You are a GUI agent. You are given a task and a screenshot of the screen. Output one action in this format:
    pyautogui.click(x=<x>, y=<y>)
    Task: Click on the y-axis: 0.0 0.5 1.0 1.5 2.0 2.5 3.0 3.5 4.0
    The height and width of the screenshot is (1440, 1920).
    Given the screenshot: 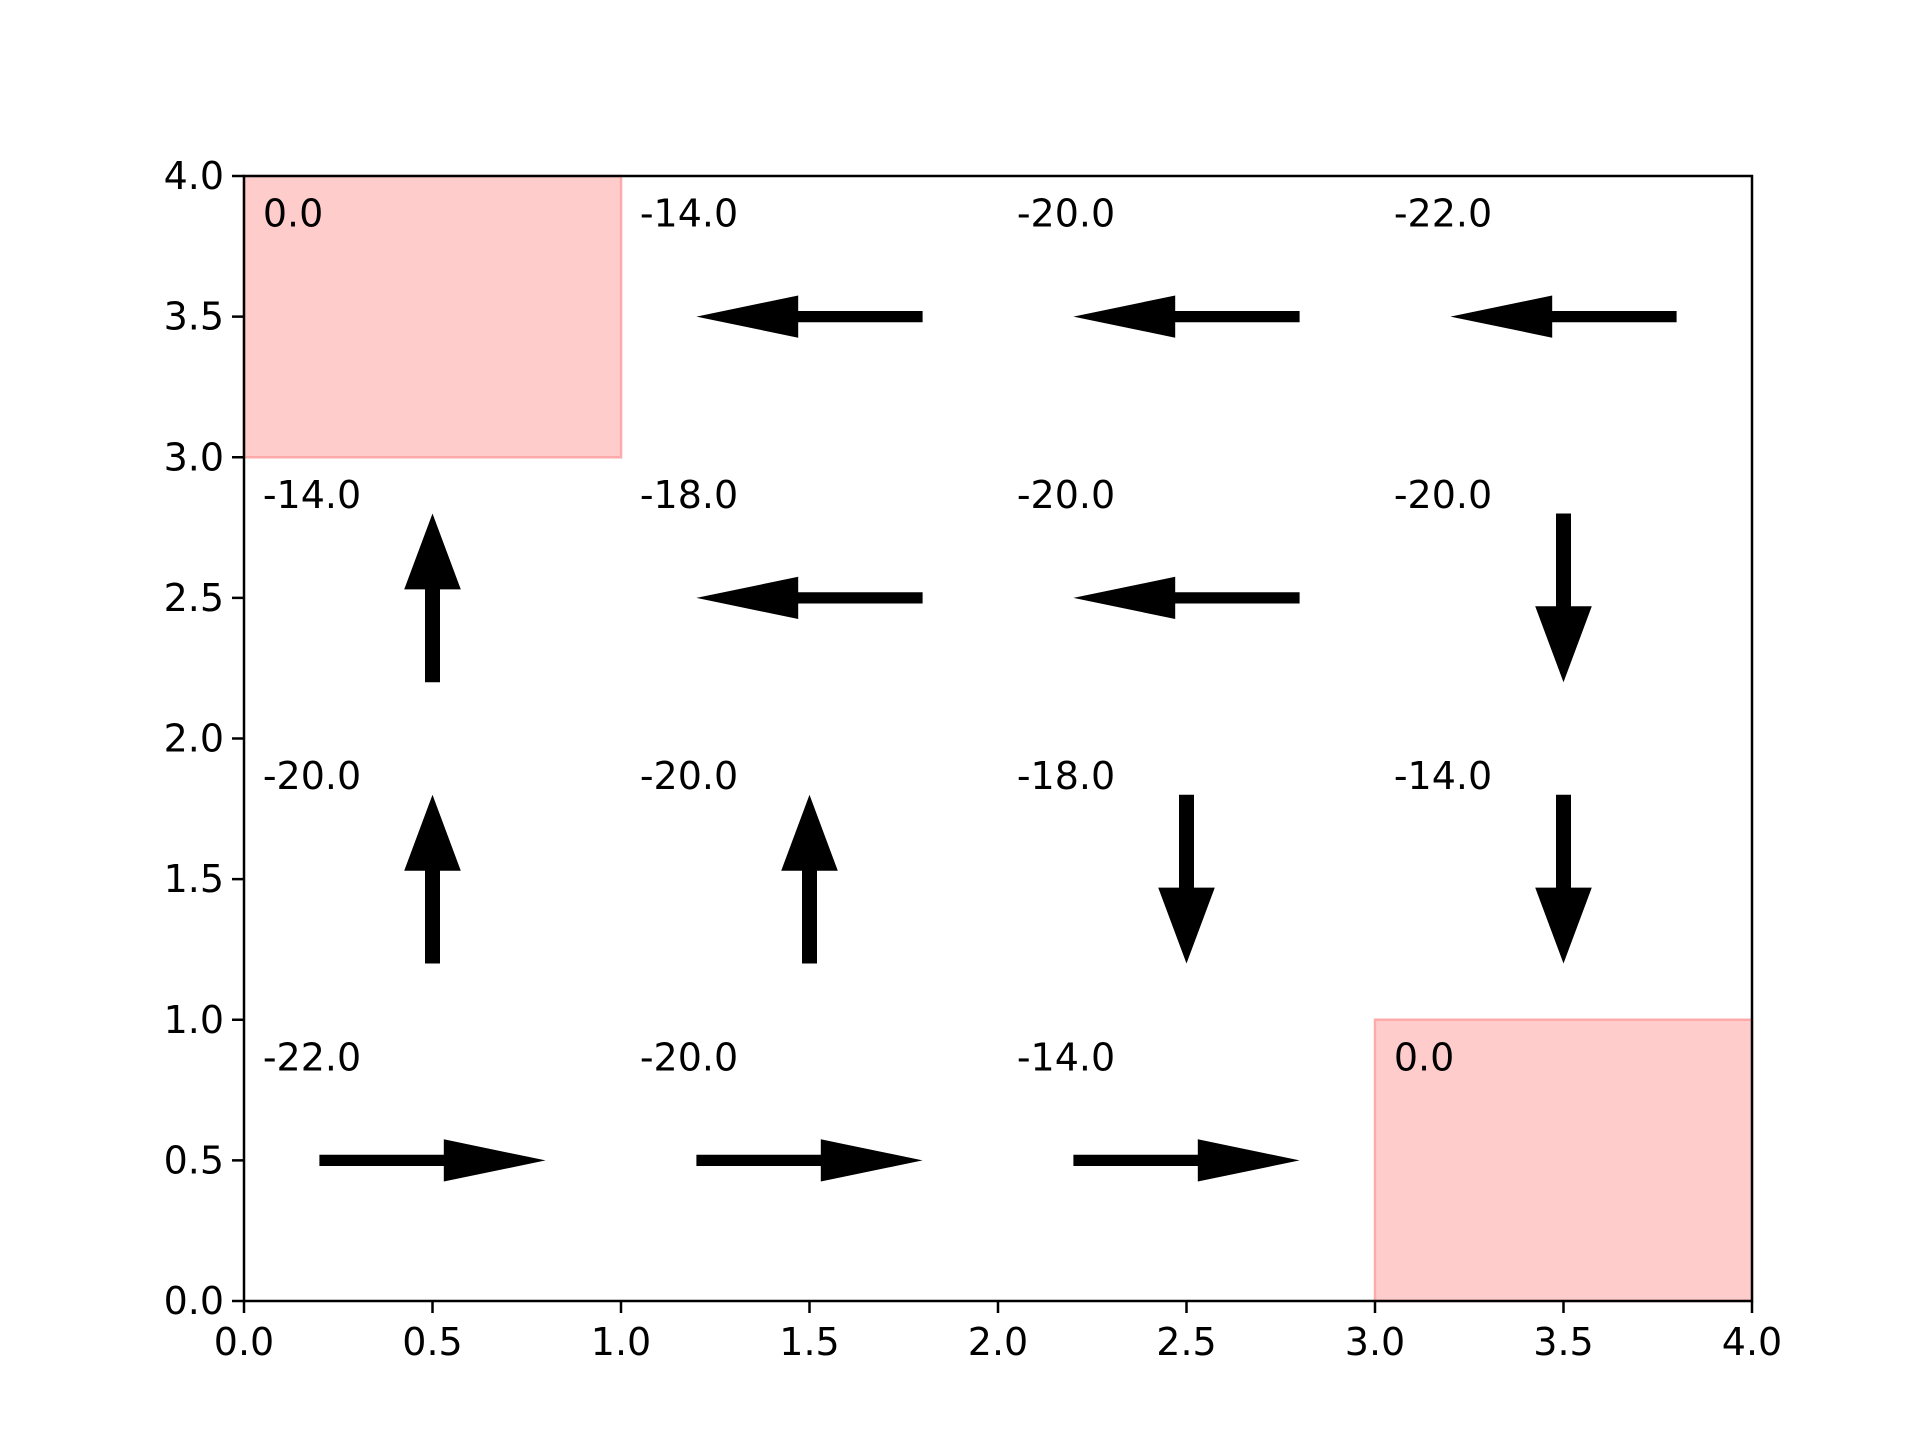 What is the action you would take?
    pyautogui.click(x=204, y=738)
    